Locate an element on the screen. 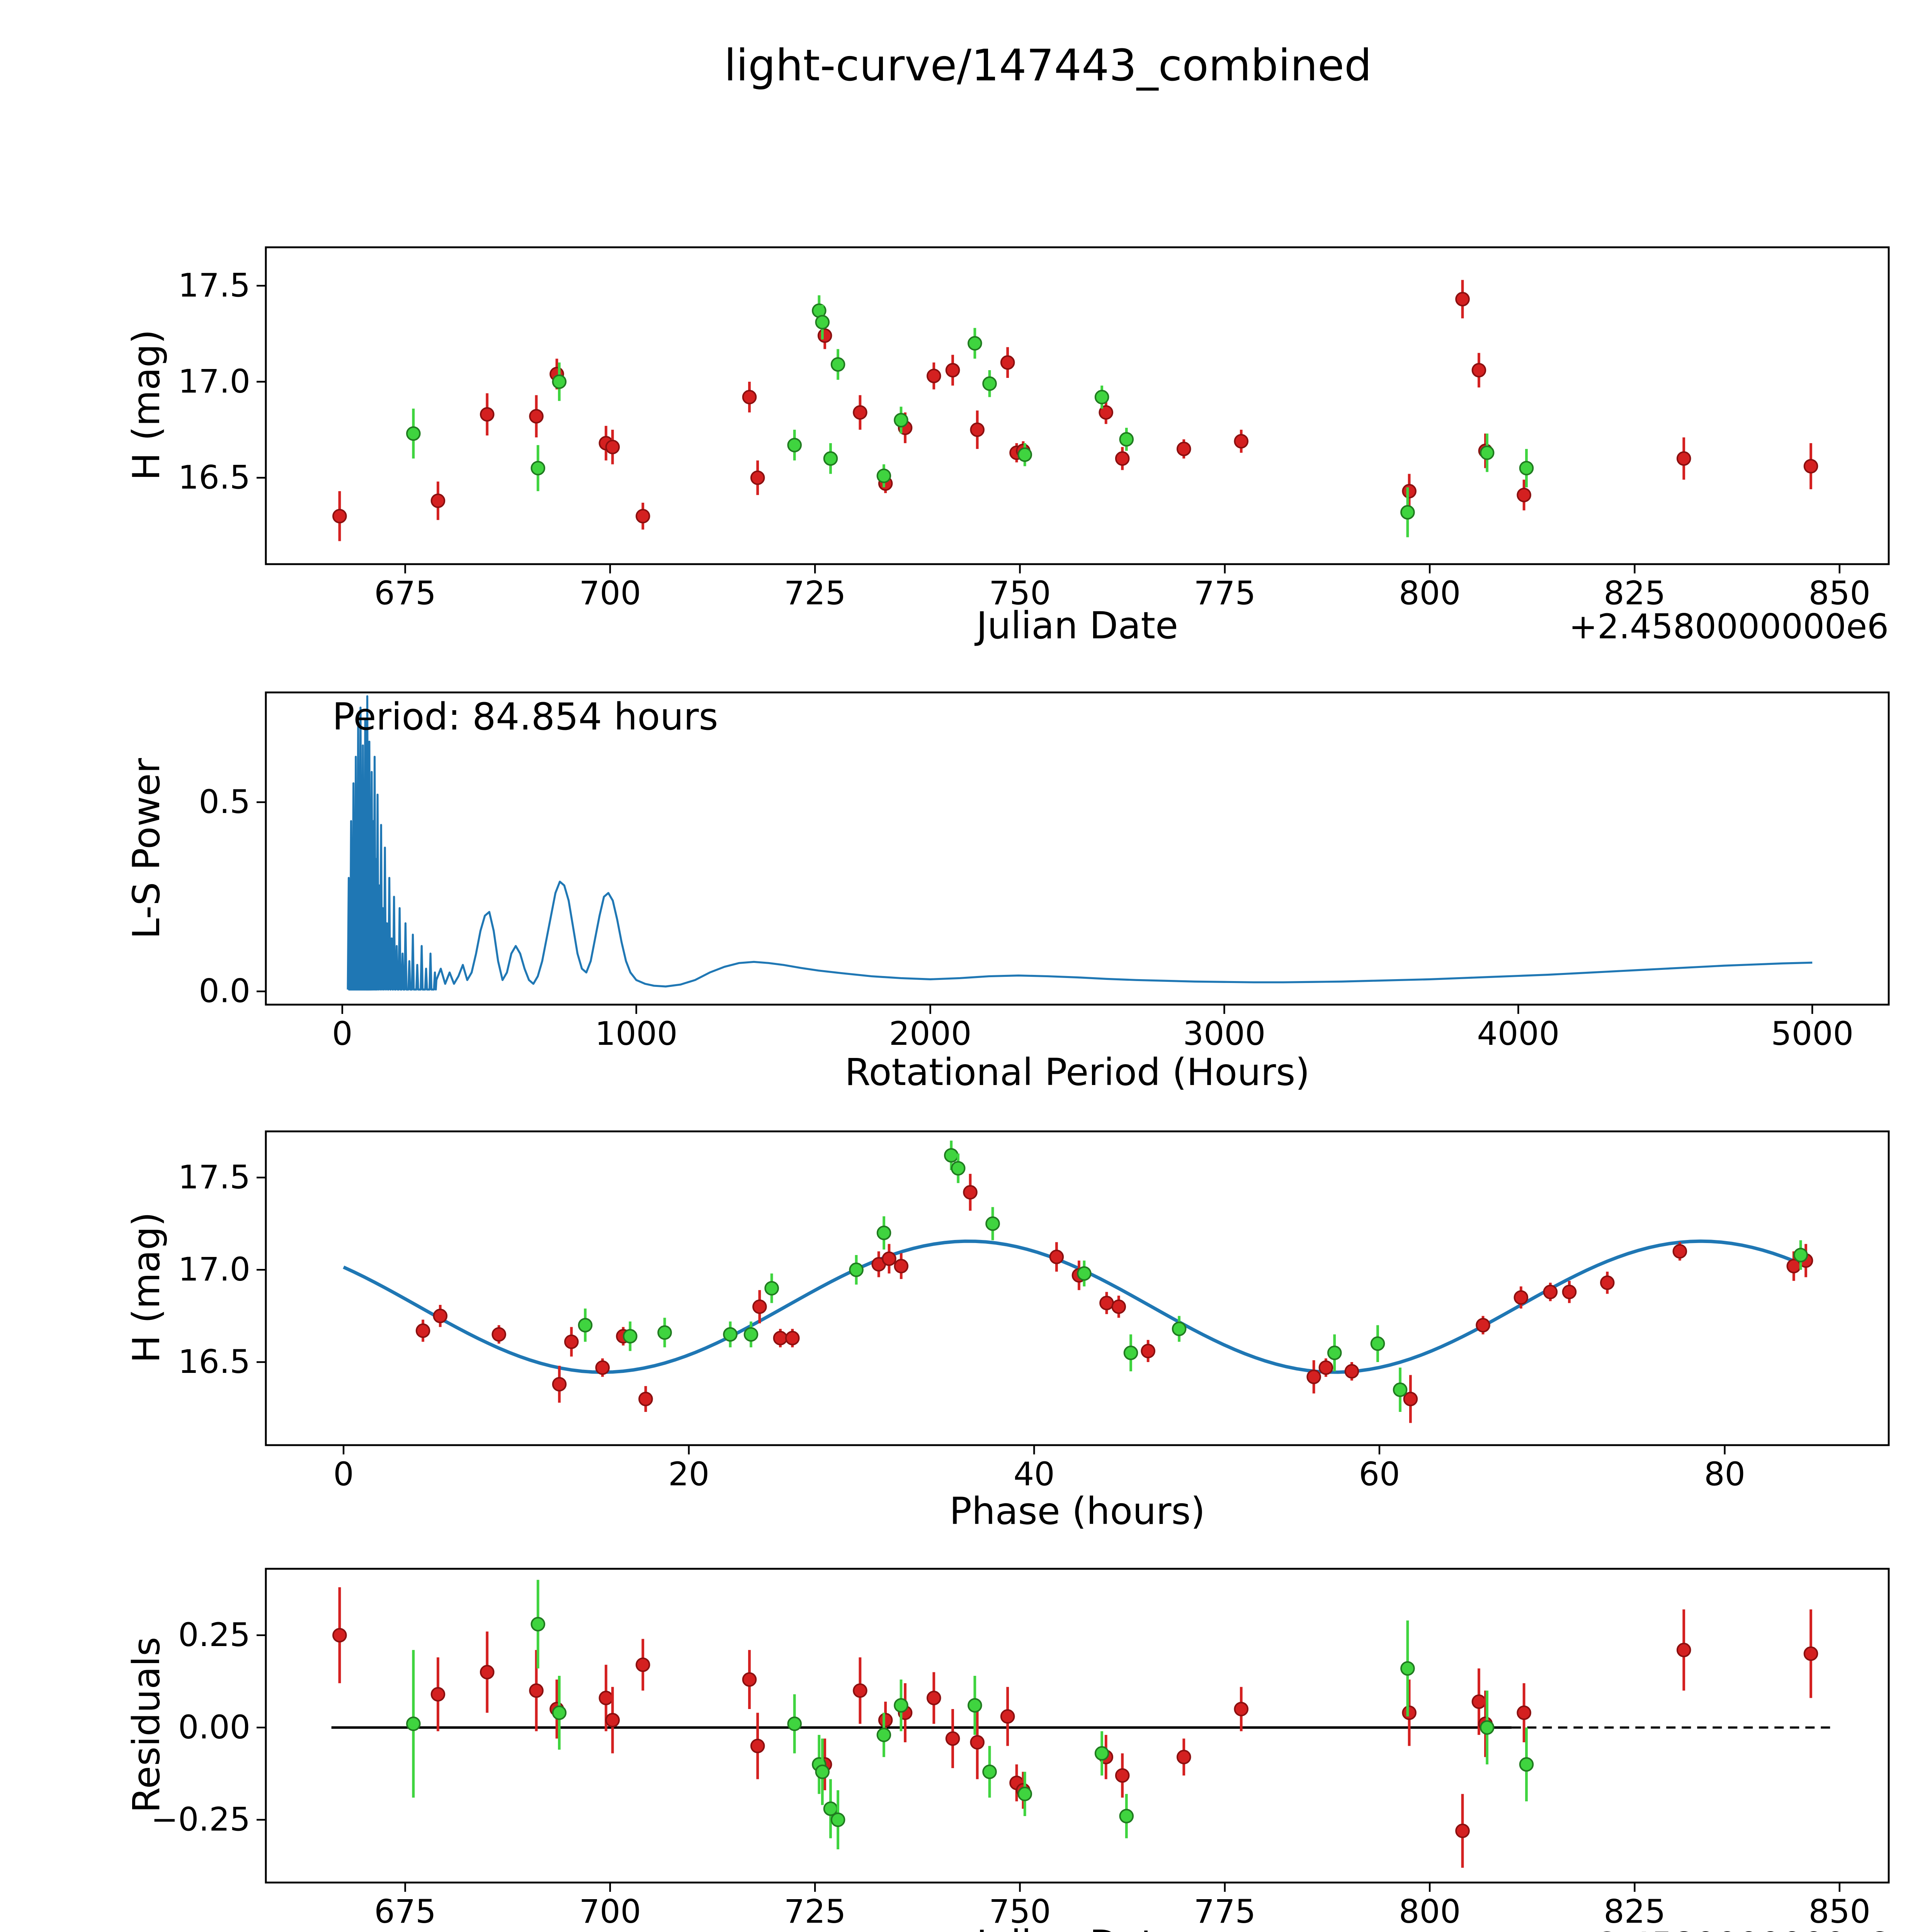 This screenshot has height=1932, width=1932. x-tick-label: 850 is located at coordinates (1840, 593).